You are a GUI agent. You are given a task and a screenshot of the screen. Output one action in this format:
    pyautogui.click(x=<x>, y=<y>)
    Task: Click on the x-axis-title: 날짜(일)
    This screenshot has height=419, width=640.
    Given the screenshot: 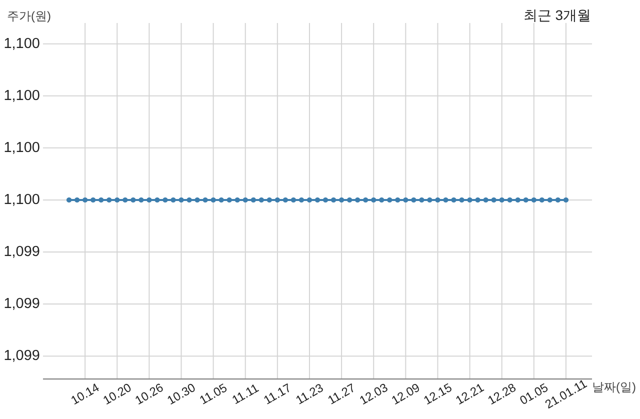 What is the action you would take?
    pyautogui.click(x=614, y=387)
    